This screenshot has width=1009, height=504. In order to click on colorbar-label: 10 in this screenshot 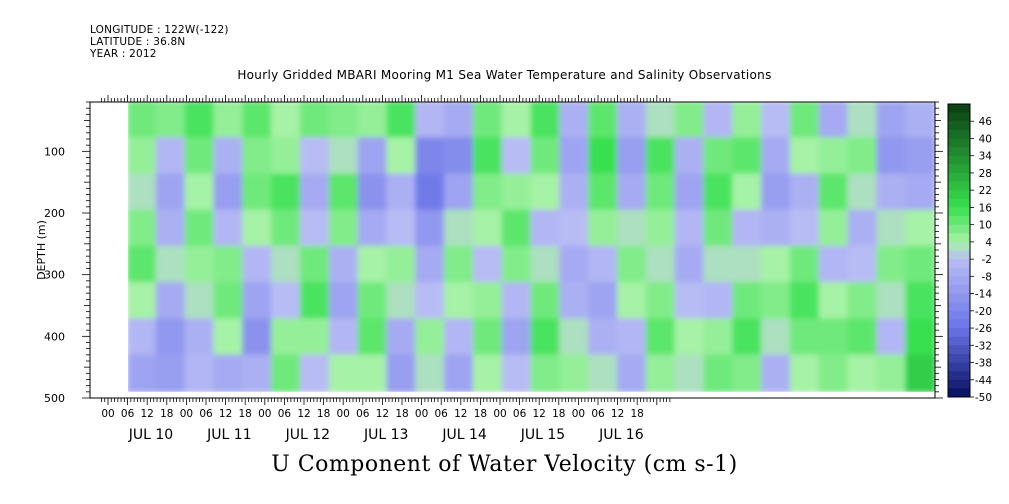, I will do `click(985, 226)`.